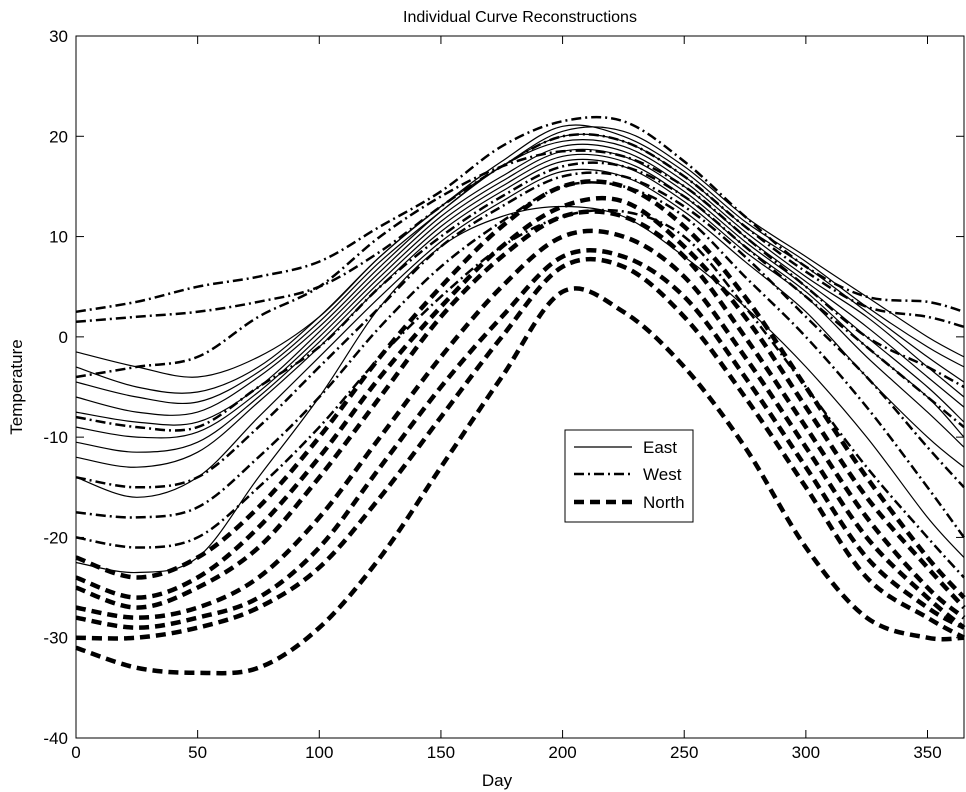 This screenshot has width=966, height=792. Describe the element at coordinates (520, 17) in the screenshot. I see `chart-title: Individual Curve Reconstructions` at that location.